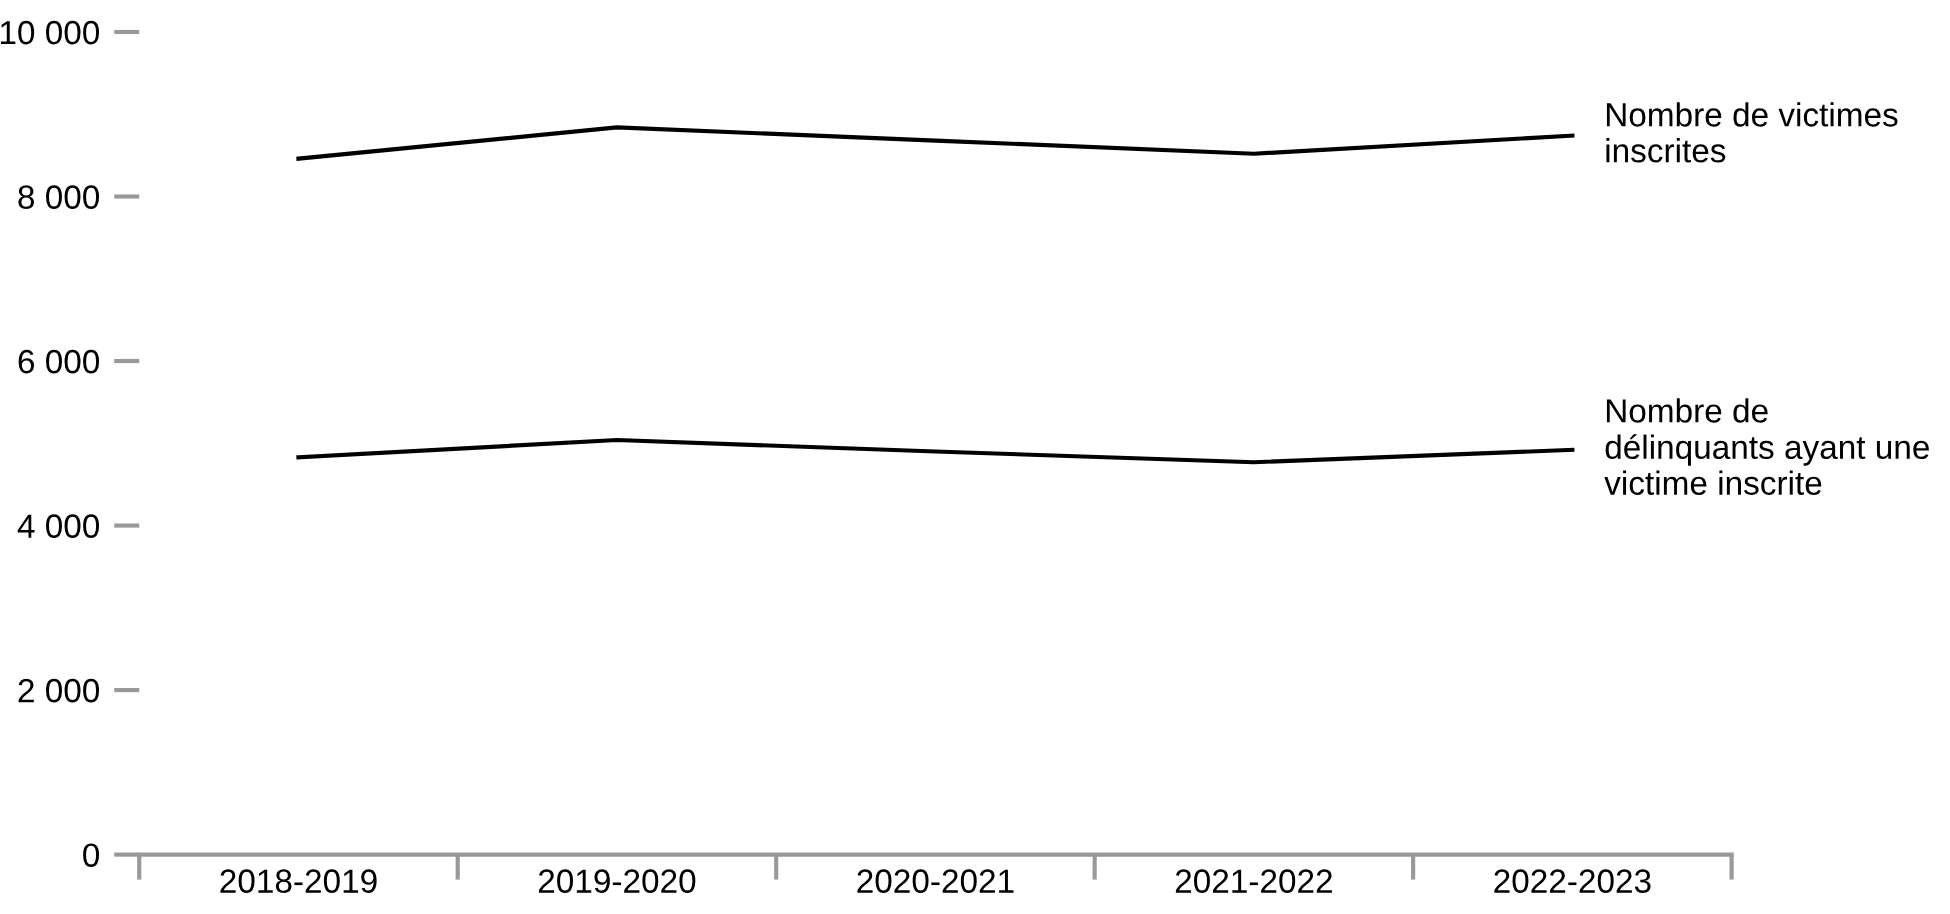 This screenshot has width=1950, height=914. I want to click on series-label: Nombre de victimes inscrites, so click(1752, 132).